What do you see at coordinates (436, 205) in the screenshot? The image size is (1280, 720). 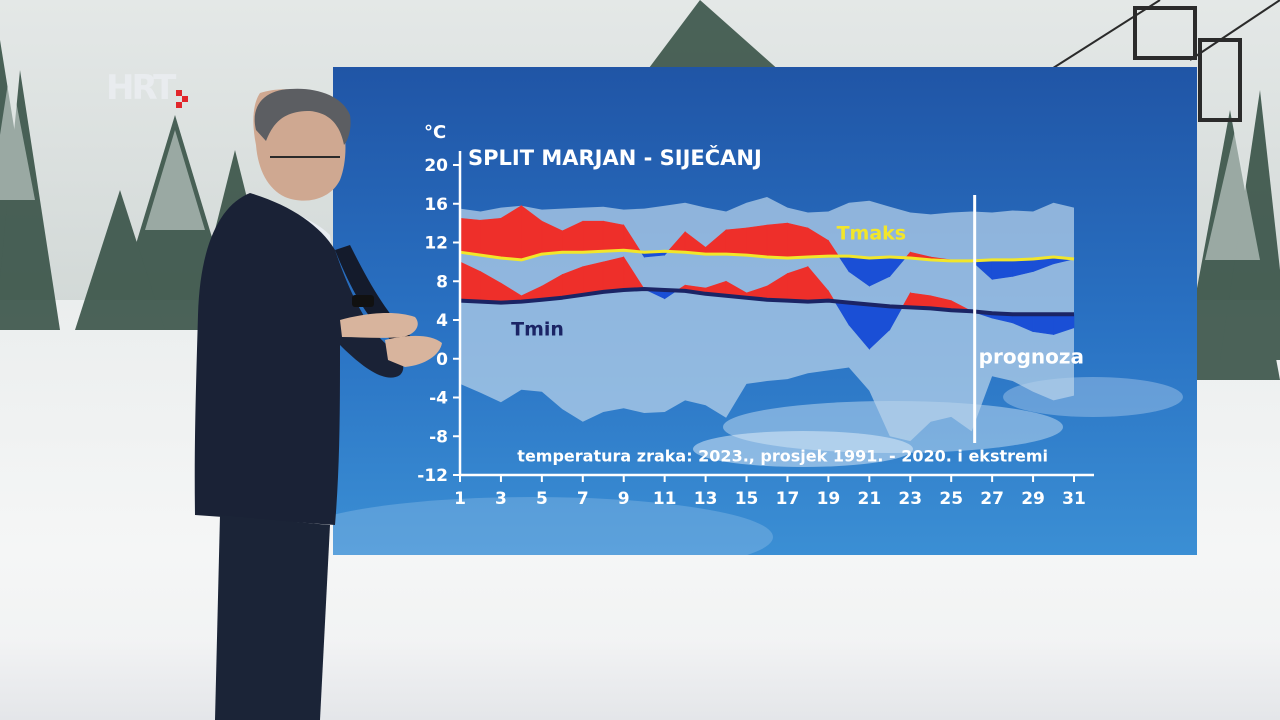 I see `y-tick-label: 16` at bounding box center [436, 205].